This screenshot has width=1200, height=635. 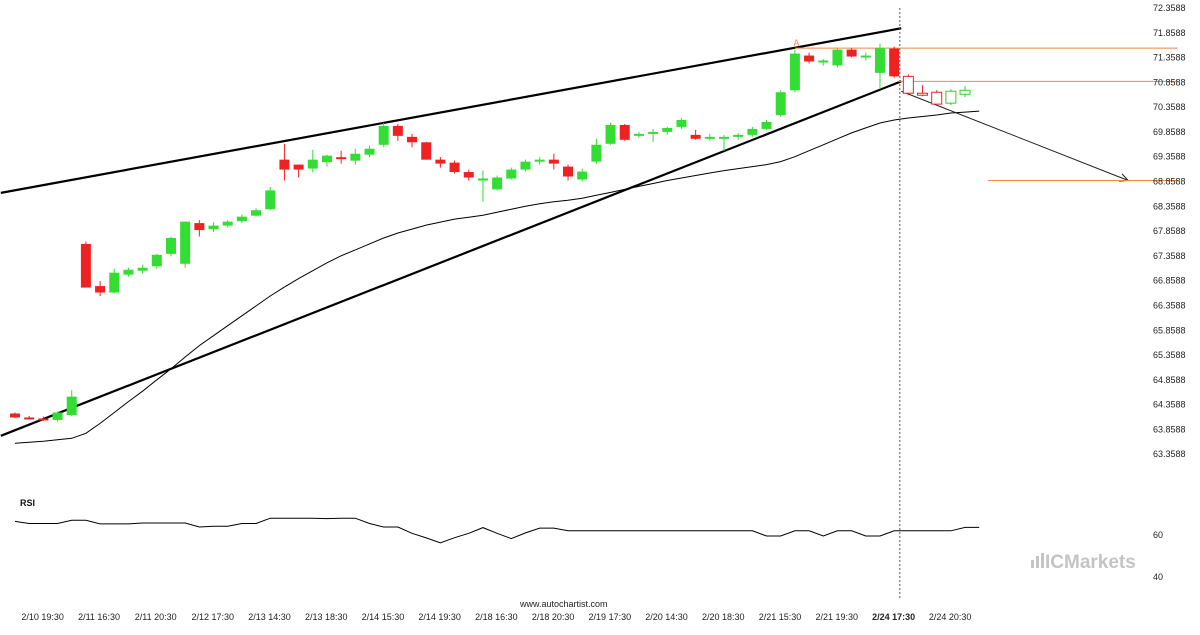 I want to click on rsi-panel: RSI 60 40, so click(x=588, y=540).